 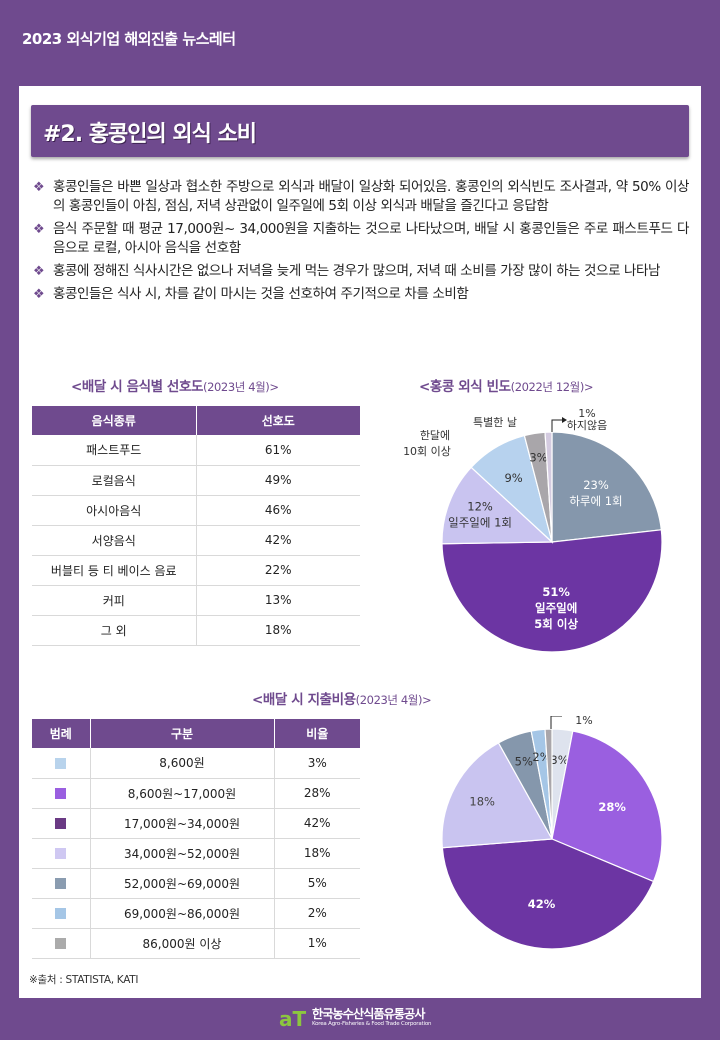 What do you see at coordinates (114, 420) in the screenshot?
I see `col-header: 음식종류` at bounding box center [114, 420].